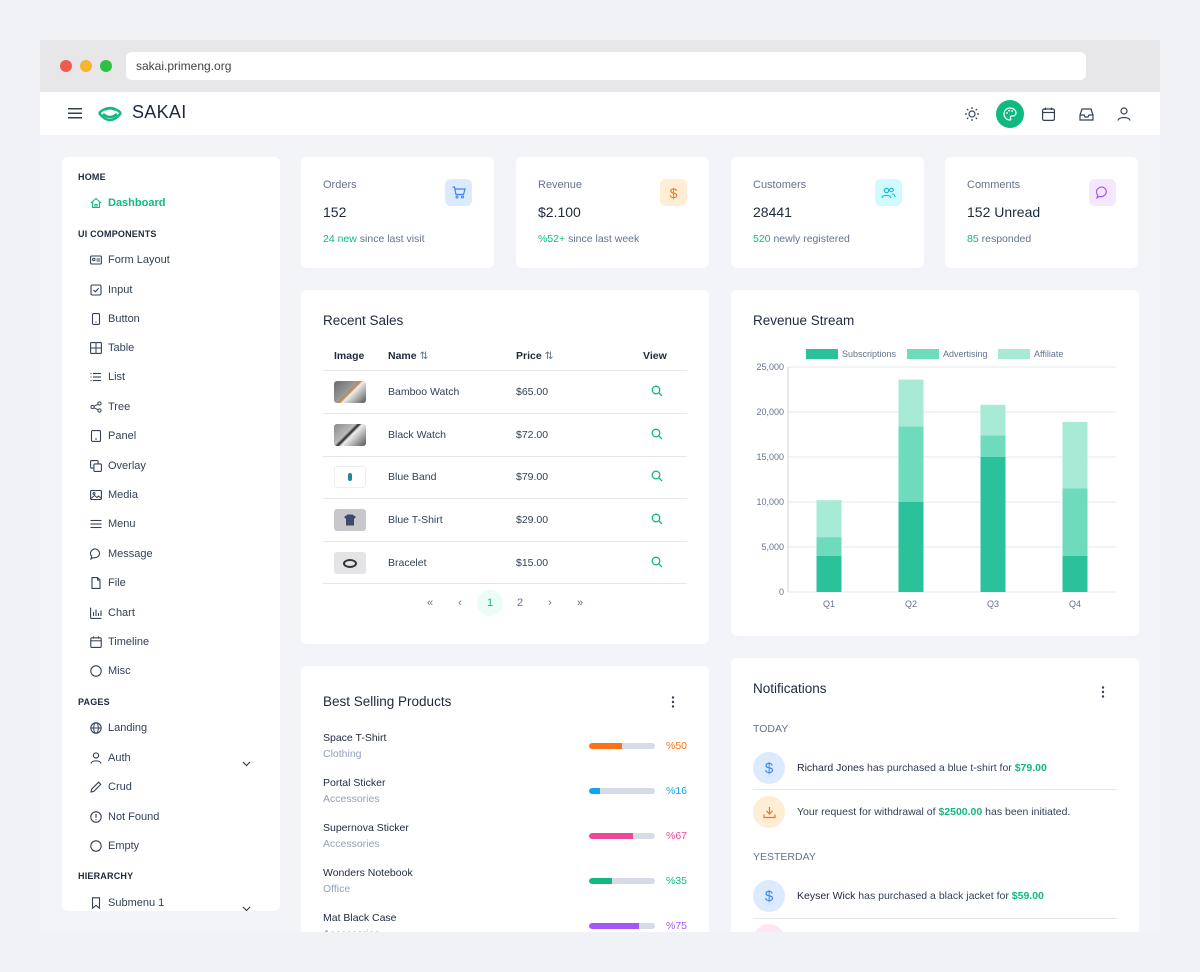 The width and height of the screenshot is (1200, 972). Describe the element at coordinates (1124, 114) in the screenshot. I see `user-icon` at that location.